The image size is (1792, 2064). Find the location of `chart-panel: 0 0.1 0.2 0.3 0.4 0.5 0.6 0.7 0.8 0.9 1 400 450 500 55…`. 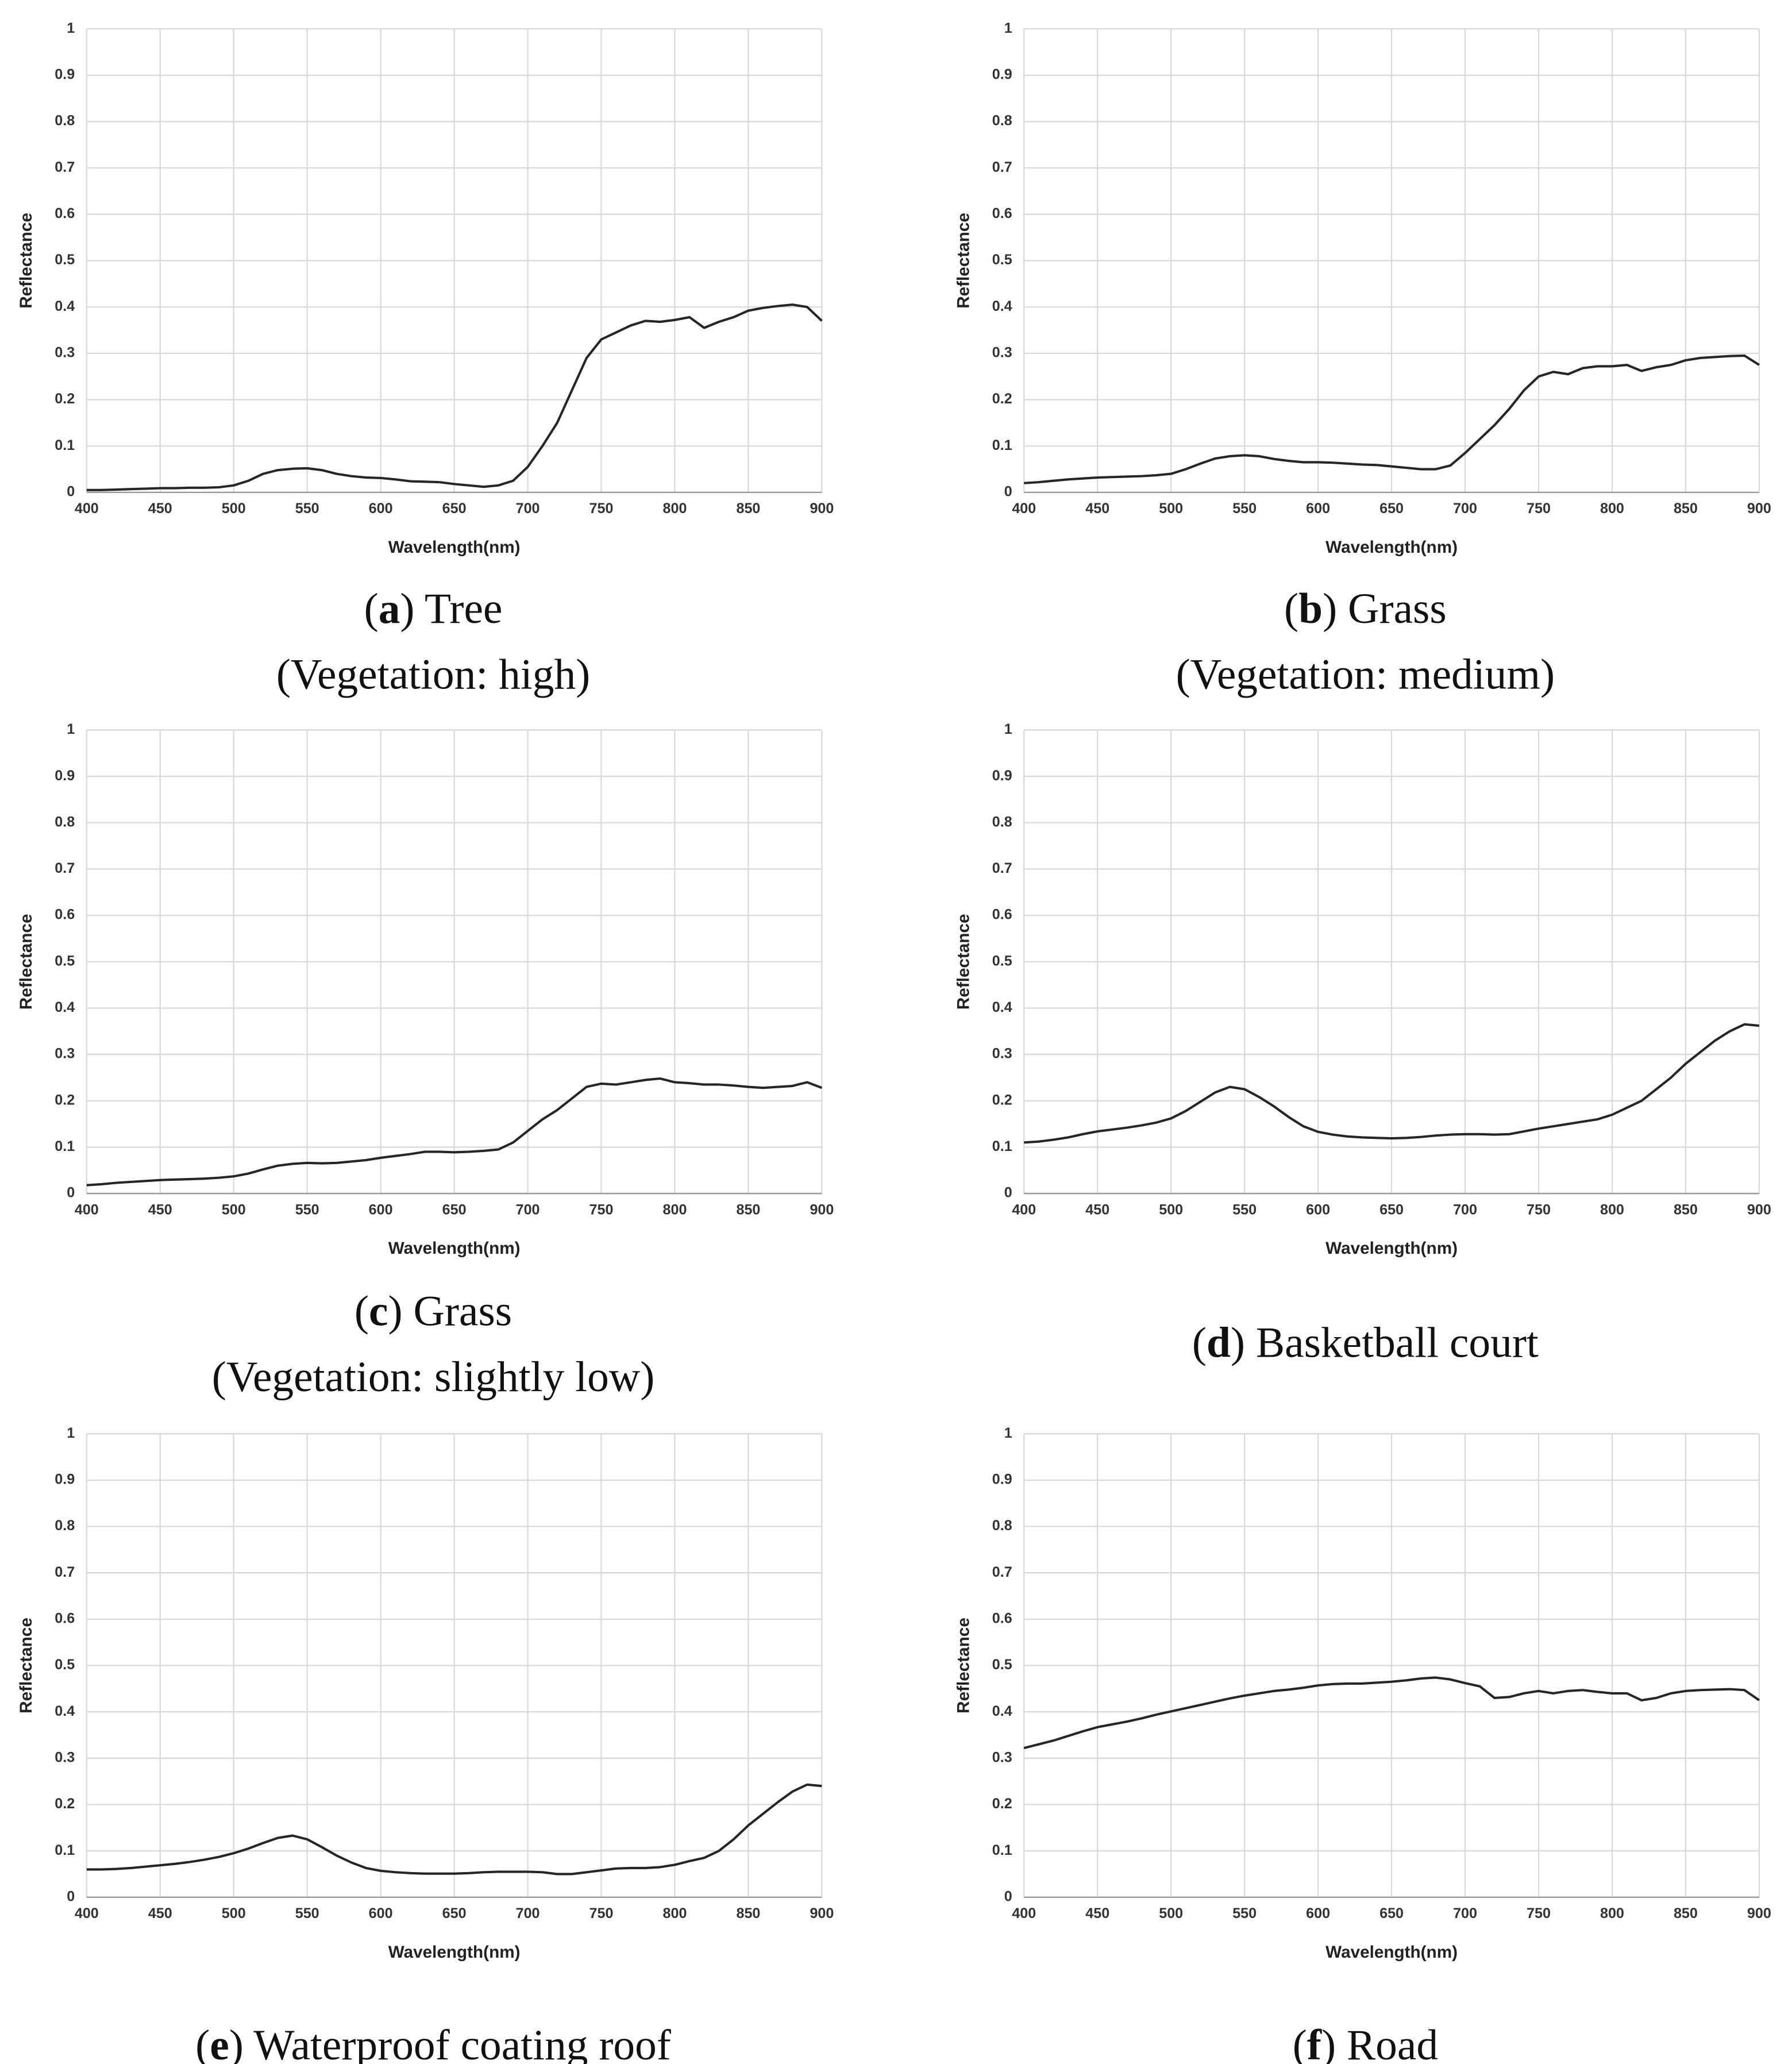

chart-panel: 0 0.1 0.2 0.3 0.4 0.5 0.6 0.7 0.8 0.9 1 400 450 500 55… is located at coordinates (425, 1744).